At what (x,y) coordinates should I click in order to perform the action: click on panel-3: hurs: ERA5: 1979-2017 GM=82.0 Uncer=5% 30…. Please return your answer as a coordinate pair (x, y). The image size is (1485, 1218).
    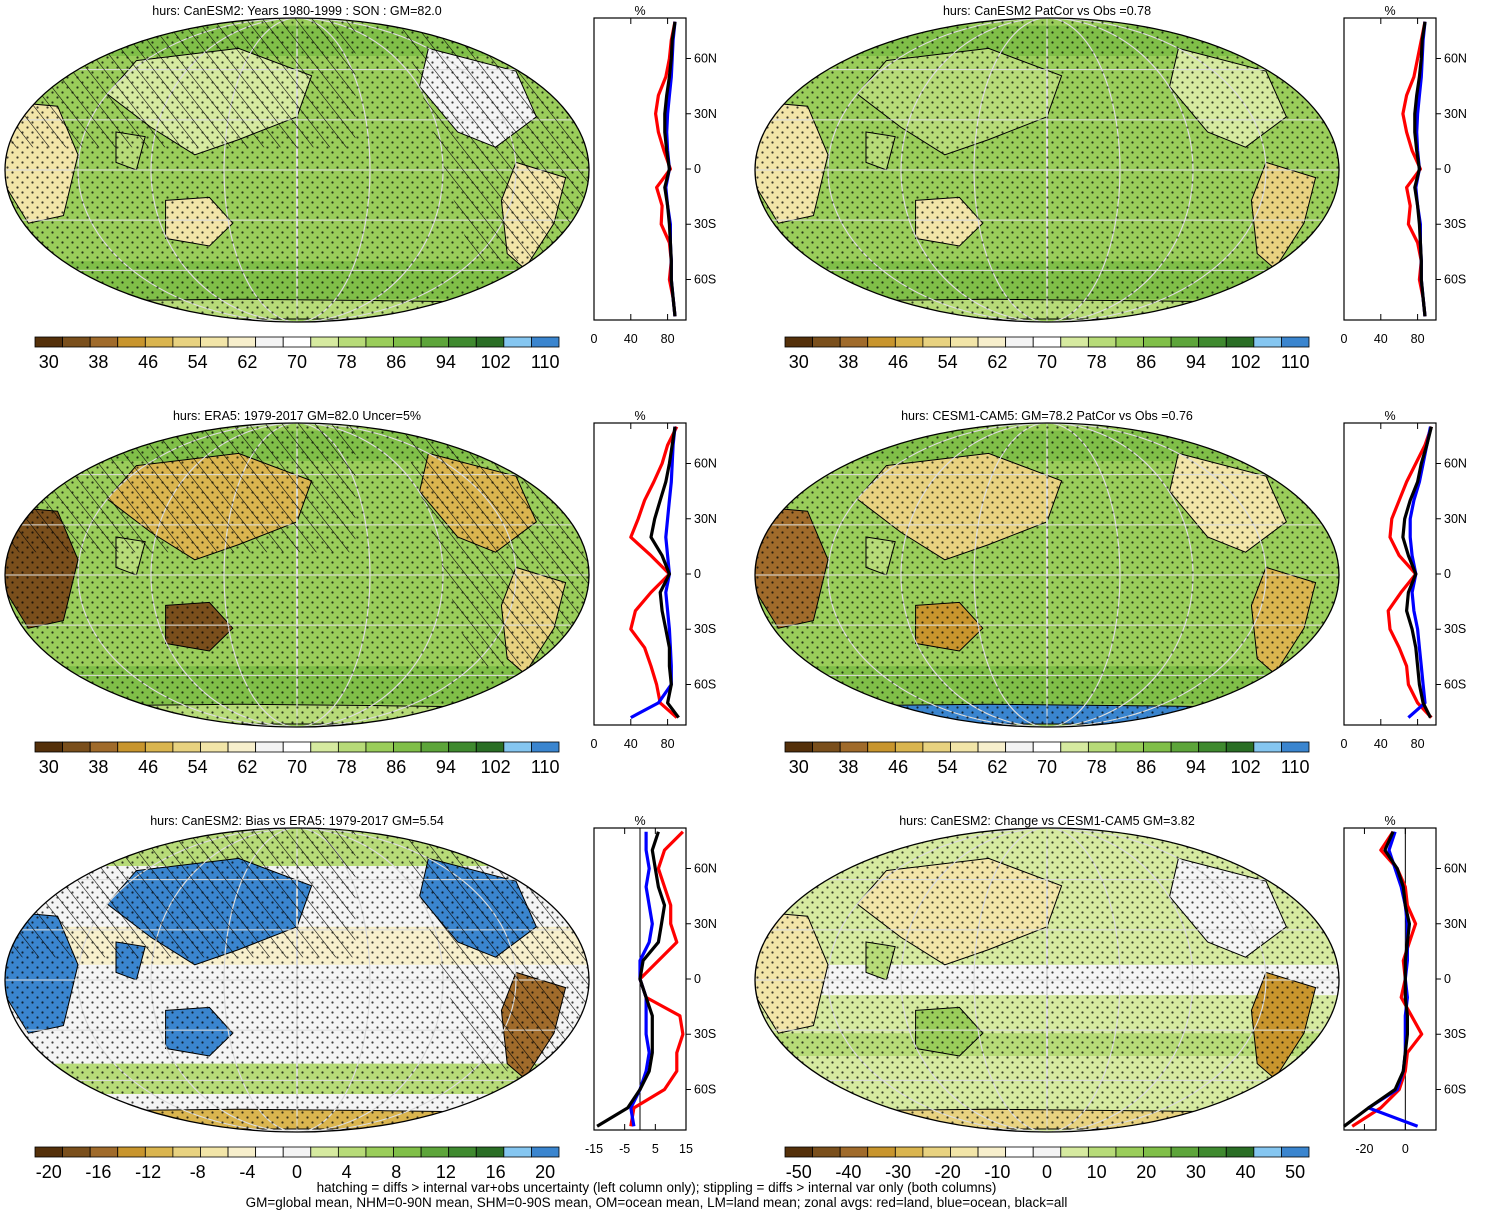
    Looking at the image, I should click on (360, 593).